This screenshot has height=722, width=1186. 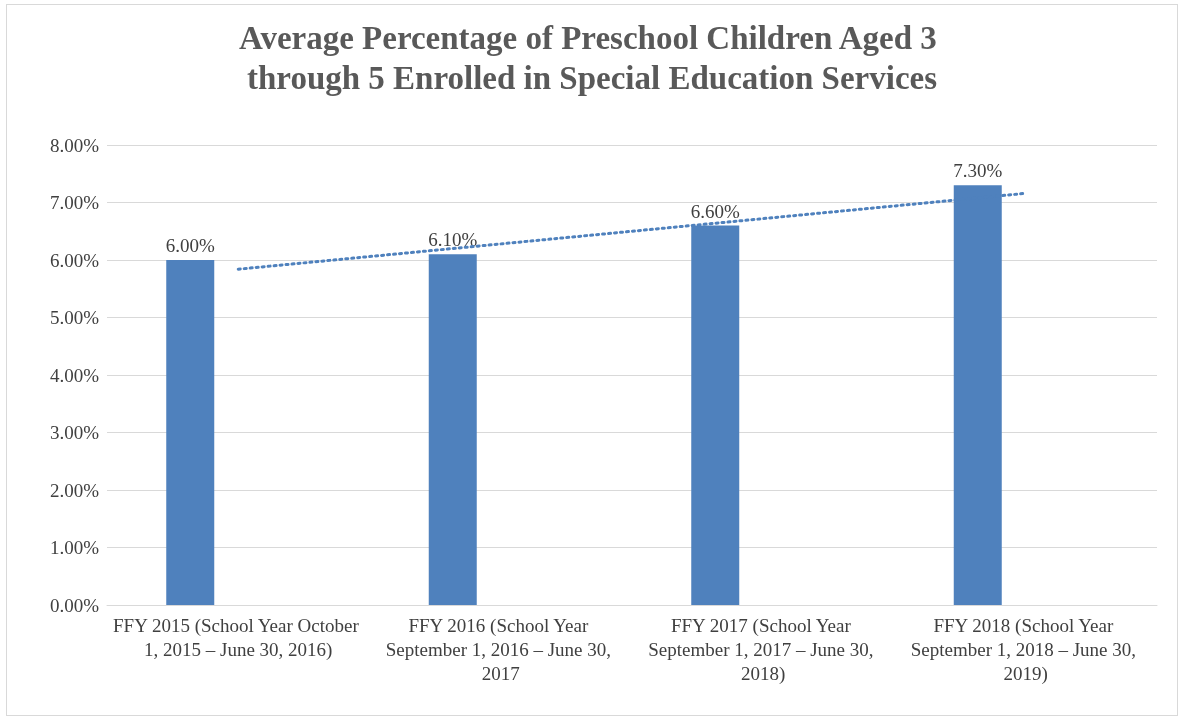 I want to click on data-label: 6.10%, so click(x=453, y=240).